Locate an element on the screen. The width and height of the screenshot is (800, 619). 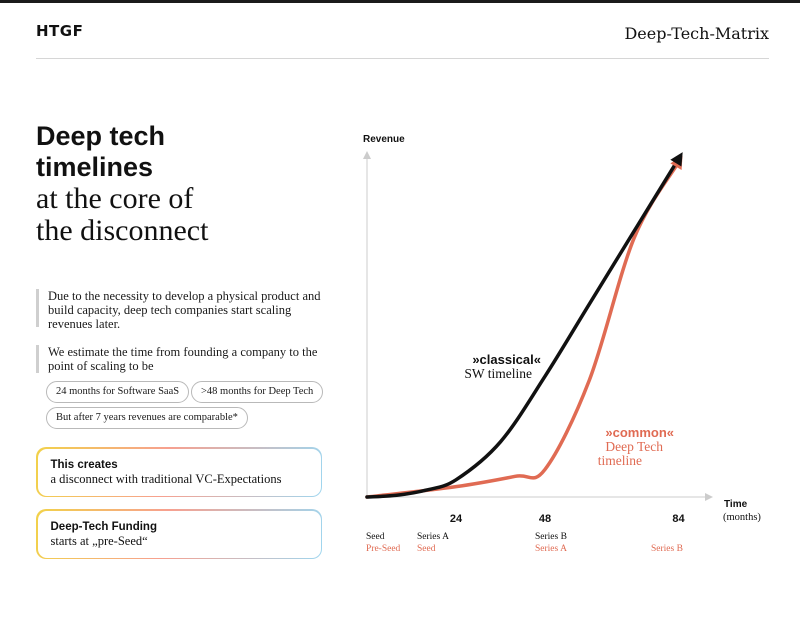
stage-label-common: Series B is located at coordinates (667, 549).